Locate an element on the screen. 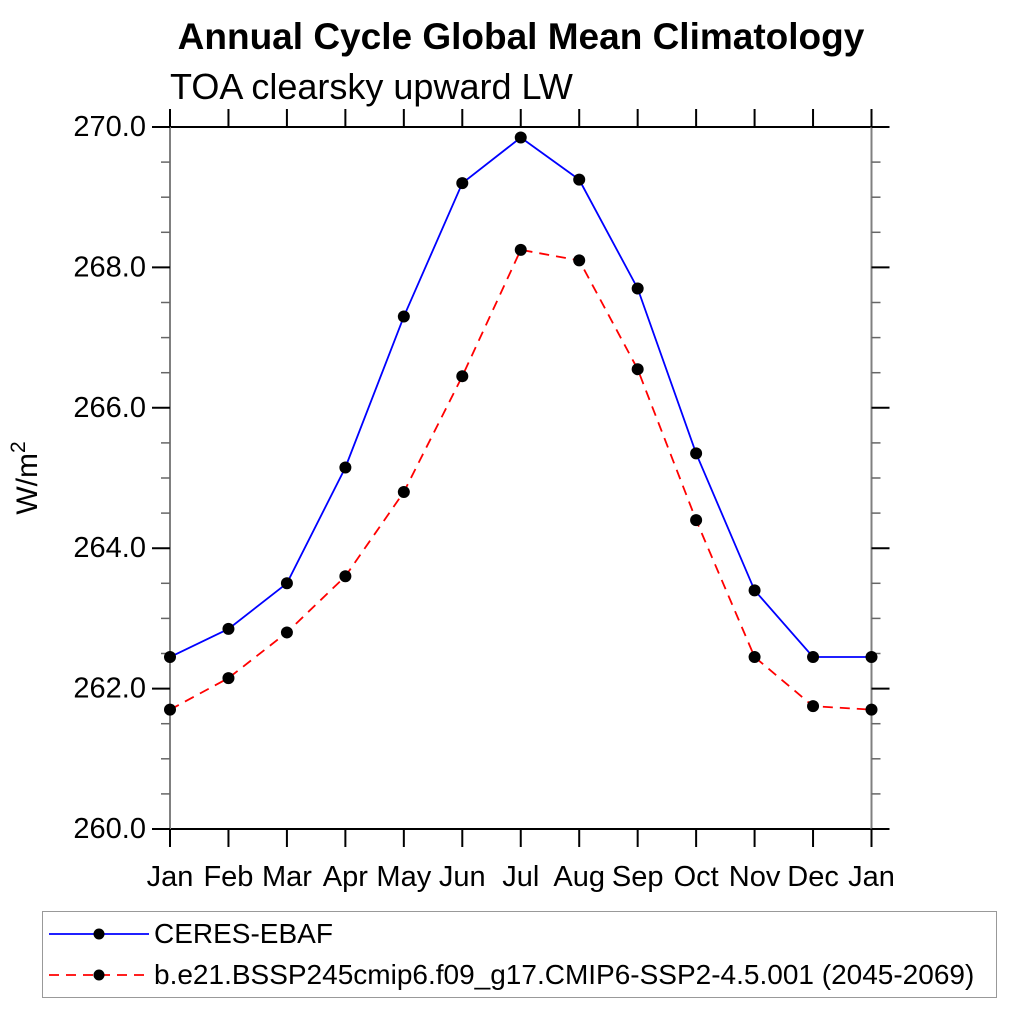  y-tick-label: 264.0 is located at coordinates (109, 548).